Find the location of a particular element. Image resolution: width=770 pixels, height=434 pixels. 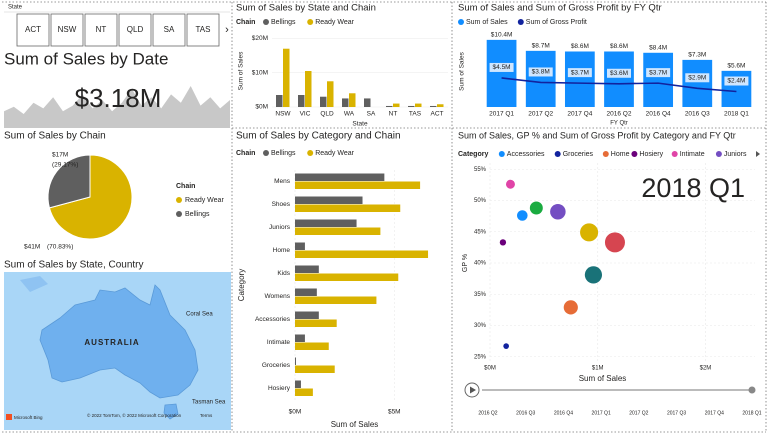

slicer-item: QLD is located at coordinates (135, 29).